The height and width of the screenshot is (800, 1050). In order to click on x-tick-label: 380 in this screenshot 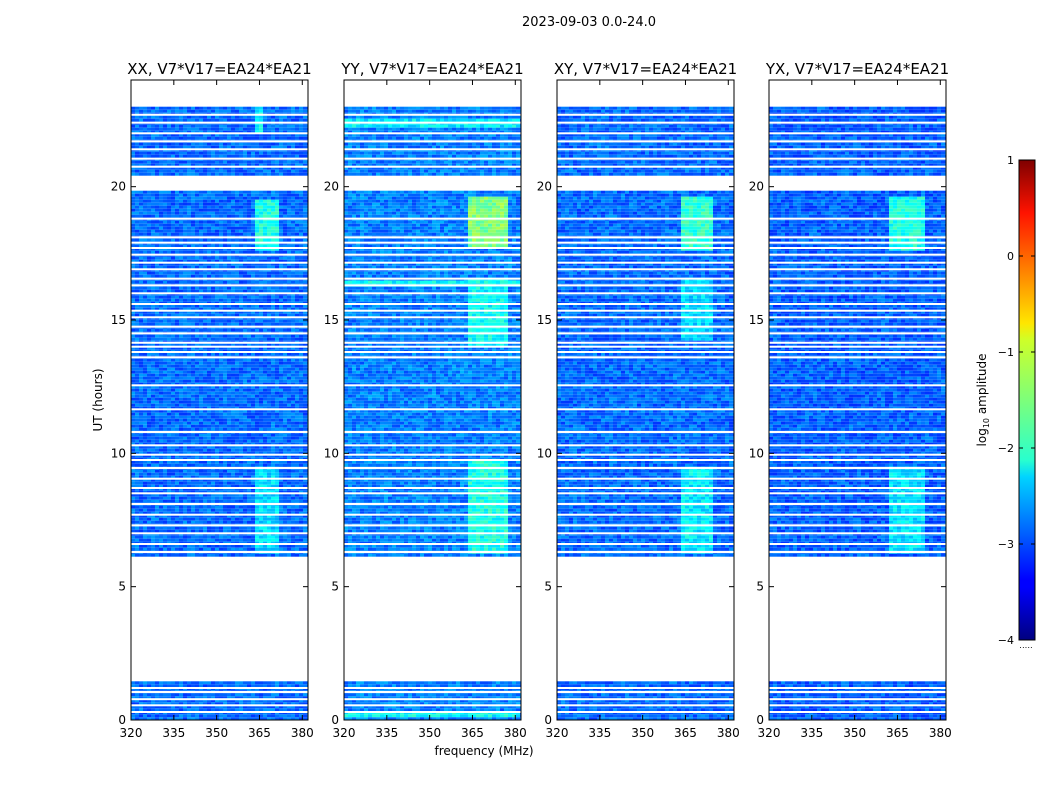, I will do `click(728, 733)`.